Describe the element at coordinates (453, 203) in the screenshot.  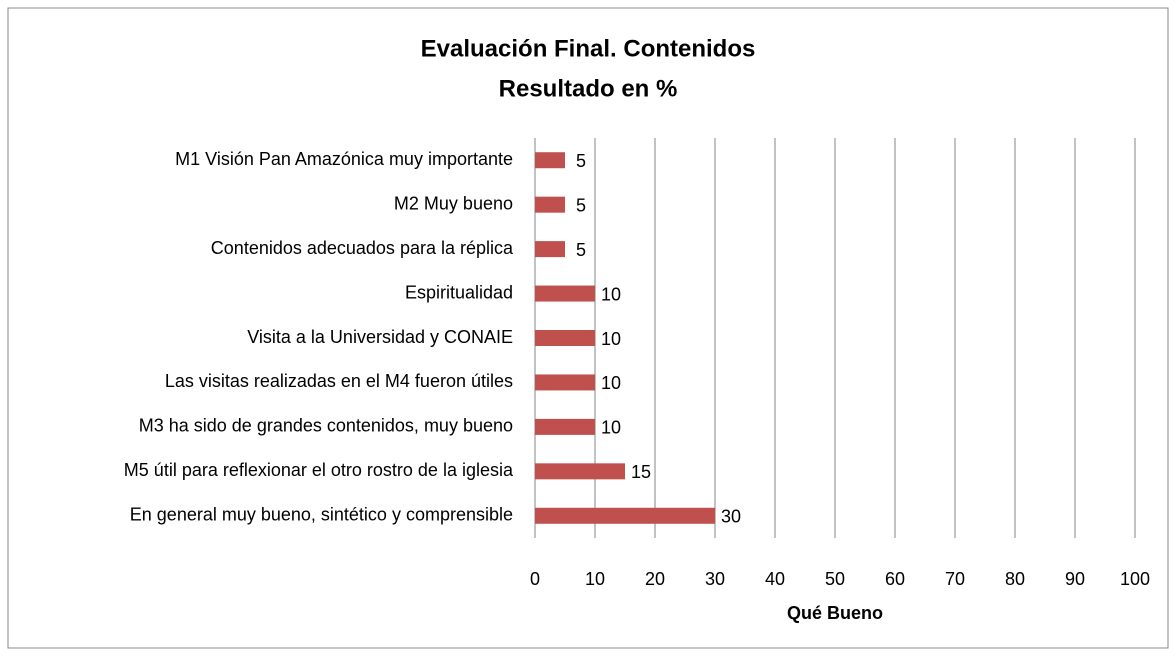
I see `y-tick-label: M2 Muy bueno` at that location.